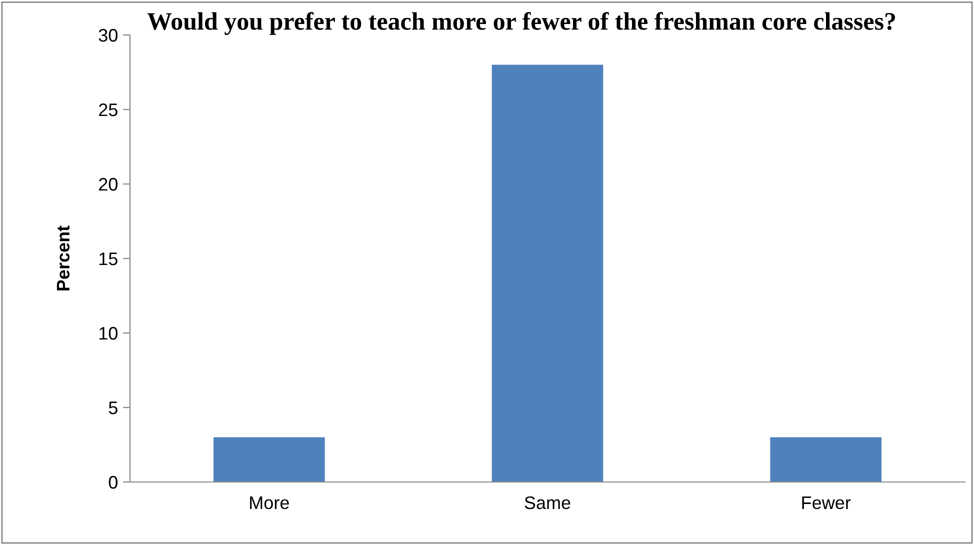 Image resolution: width=974 pixels, height=544 pixels. I want to click on y-tick-label: 15, so click(108, 259).